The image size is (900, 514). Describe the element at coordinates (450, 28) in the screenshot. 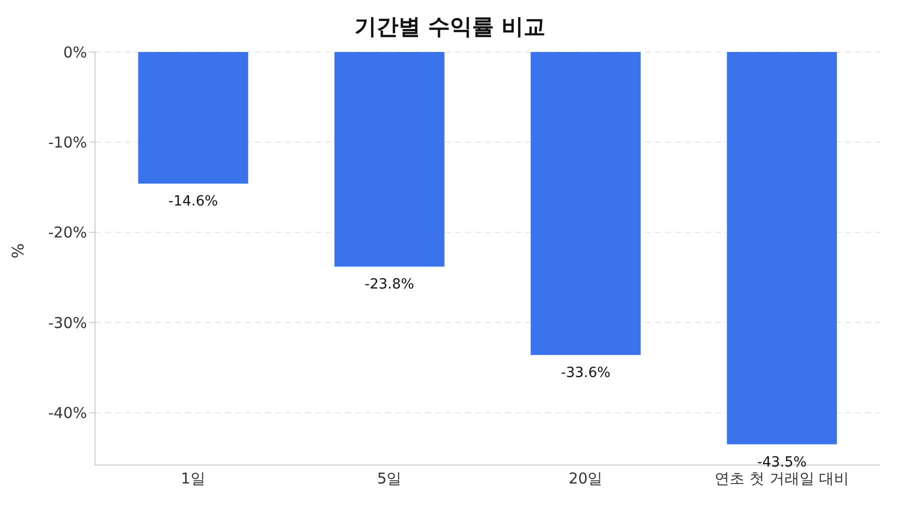

I see `chart-title: 기간별 수익률 비교` at that location.